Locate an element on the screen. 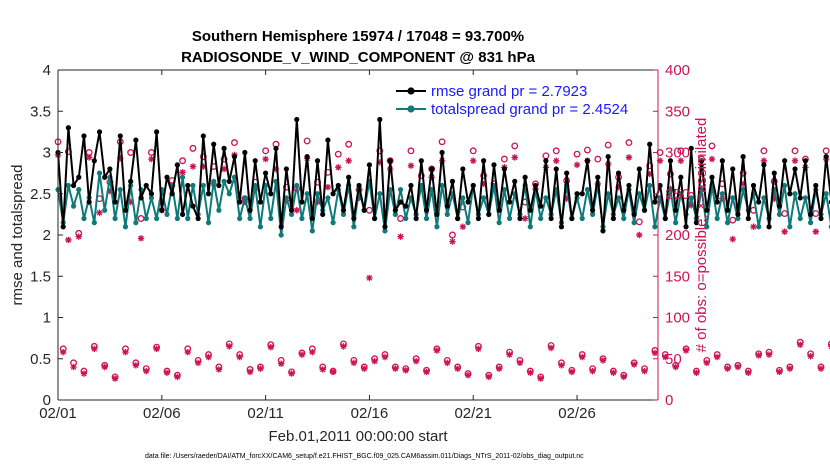  left-tick-label: 1.5 is located at coordinates (40, 276).